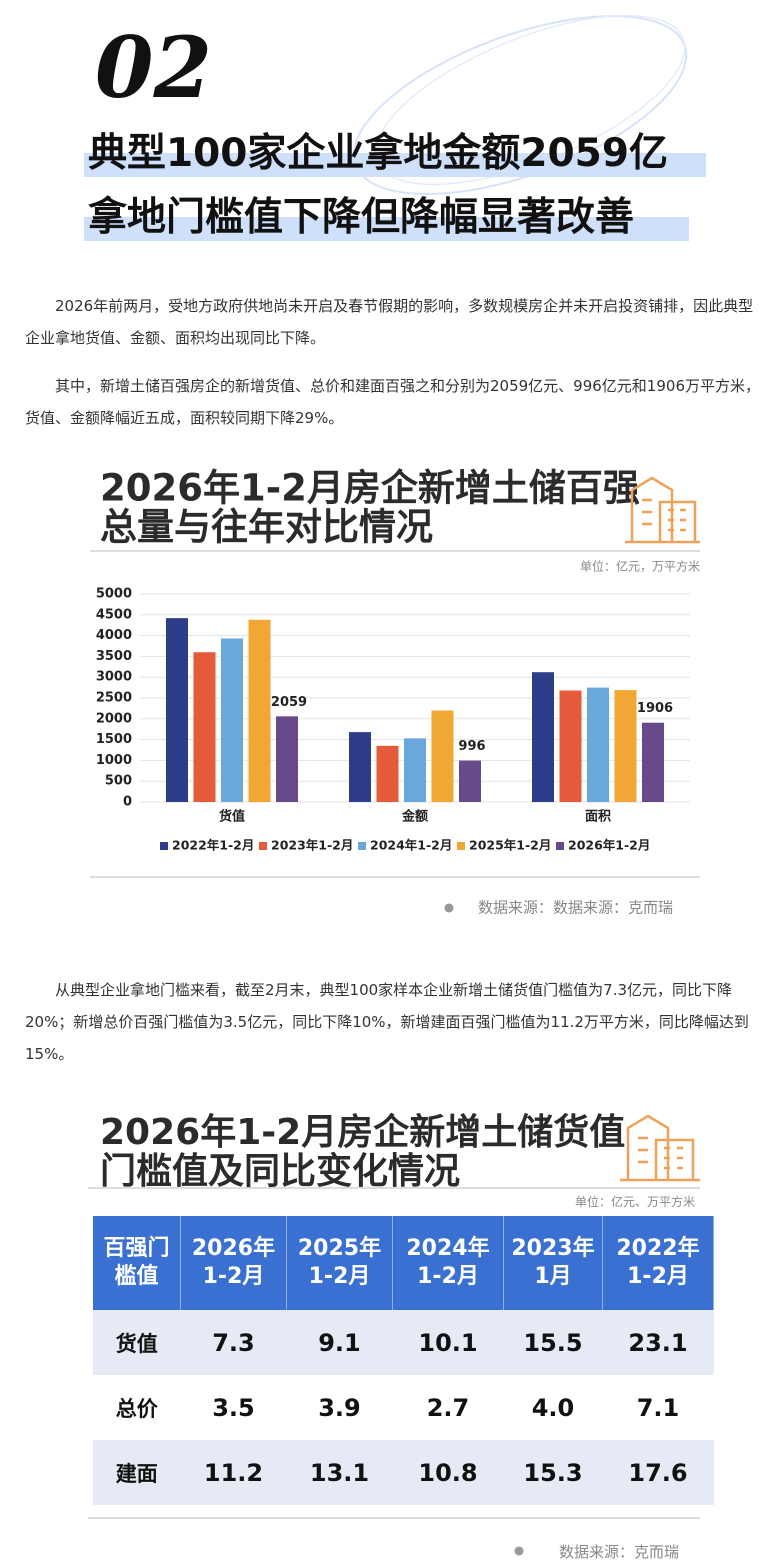 This screenshot has height=1568, width=784. What do you see at coordinates (114, 760) in the screenshot?
I see `y-tick-label: 1000` at bounding box center [114, 760].